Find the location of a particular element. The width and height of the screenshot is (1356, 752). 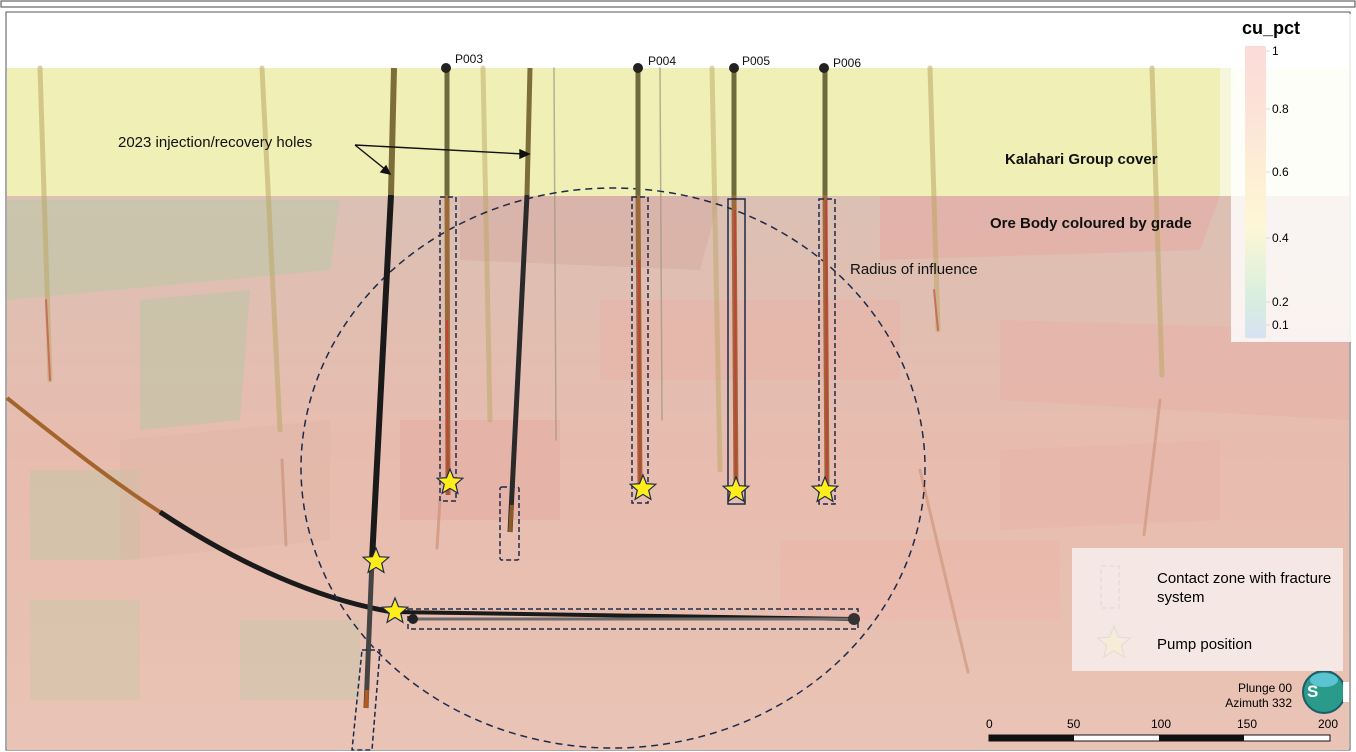

plunge-label: Plunge 00 is located at coordinates (1264, 688).